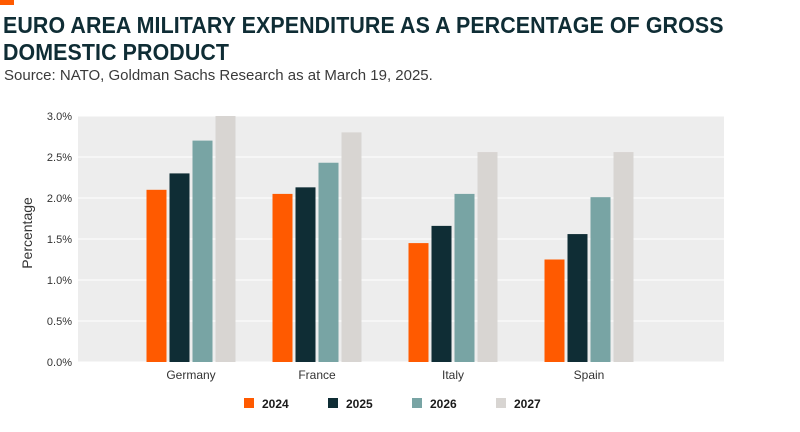 This screenshot has width=800, height=432. What do you see at coordinates (305, 274) in the screenshot?
I see `bar-france-2025` at bounding box center [305, 274].